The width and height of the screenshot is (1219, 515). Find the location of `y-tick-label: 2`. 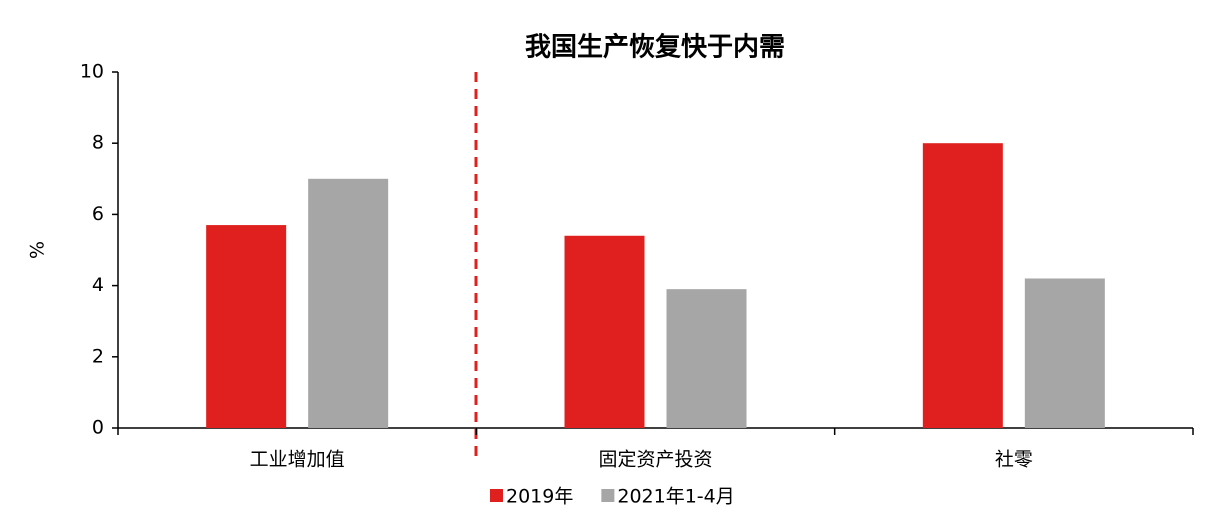

y-tick-label: 2 is located at coordinates (98, 356).